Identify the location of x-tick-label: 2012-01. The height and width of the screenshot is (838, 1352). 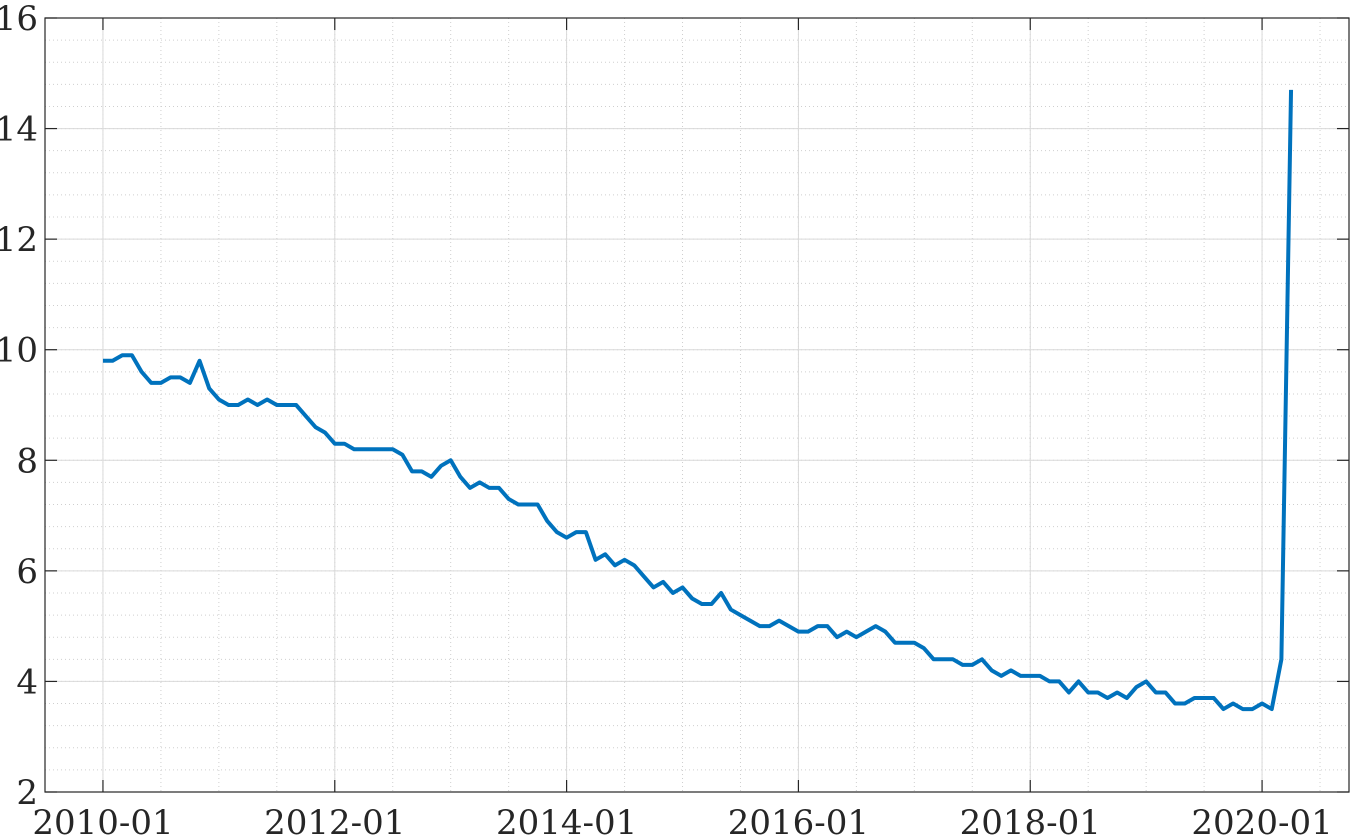
(334, 820).